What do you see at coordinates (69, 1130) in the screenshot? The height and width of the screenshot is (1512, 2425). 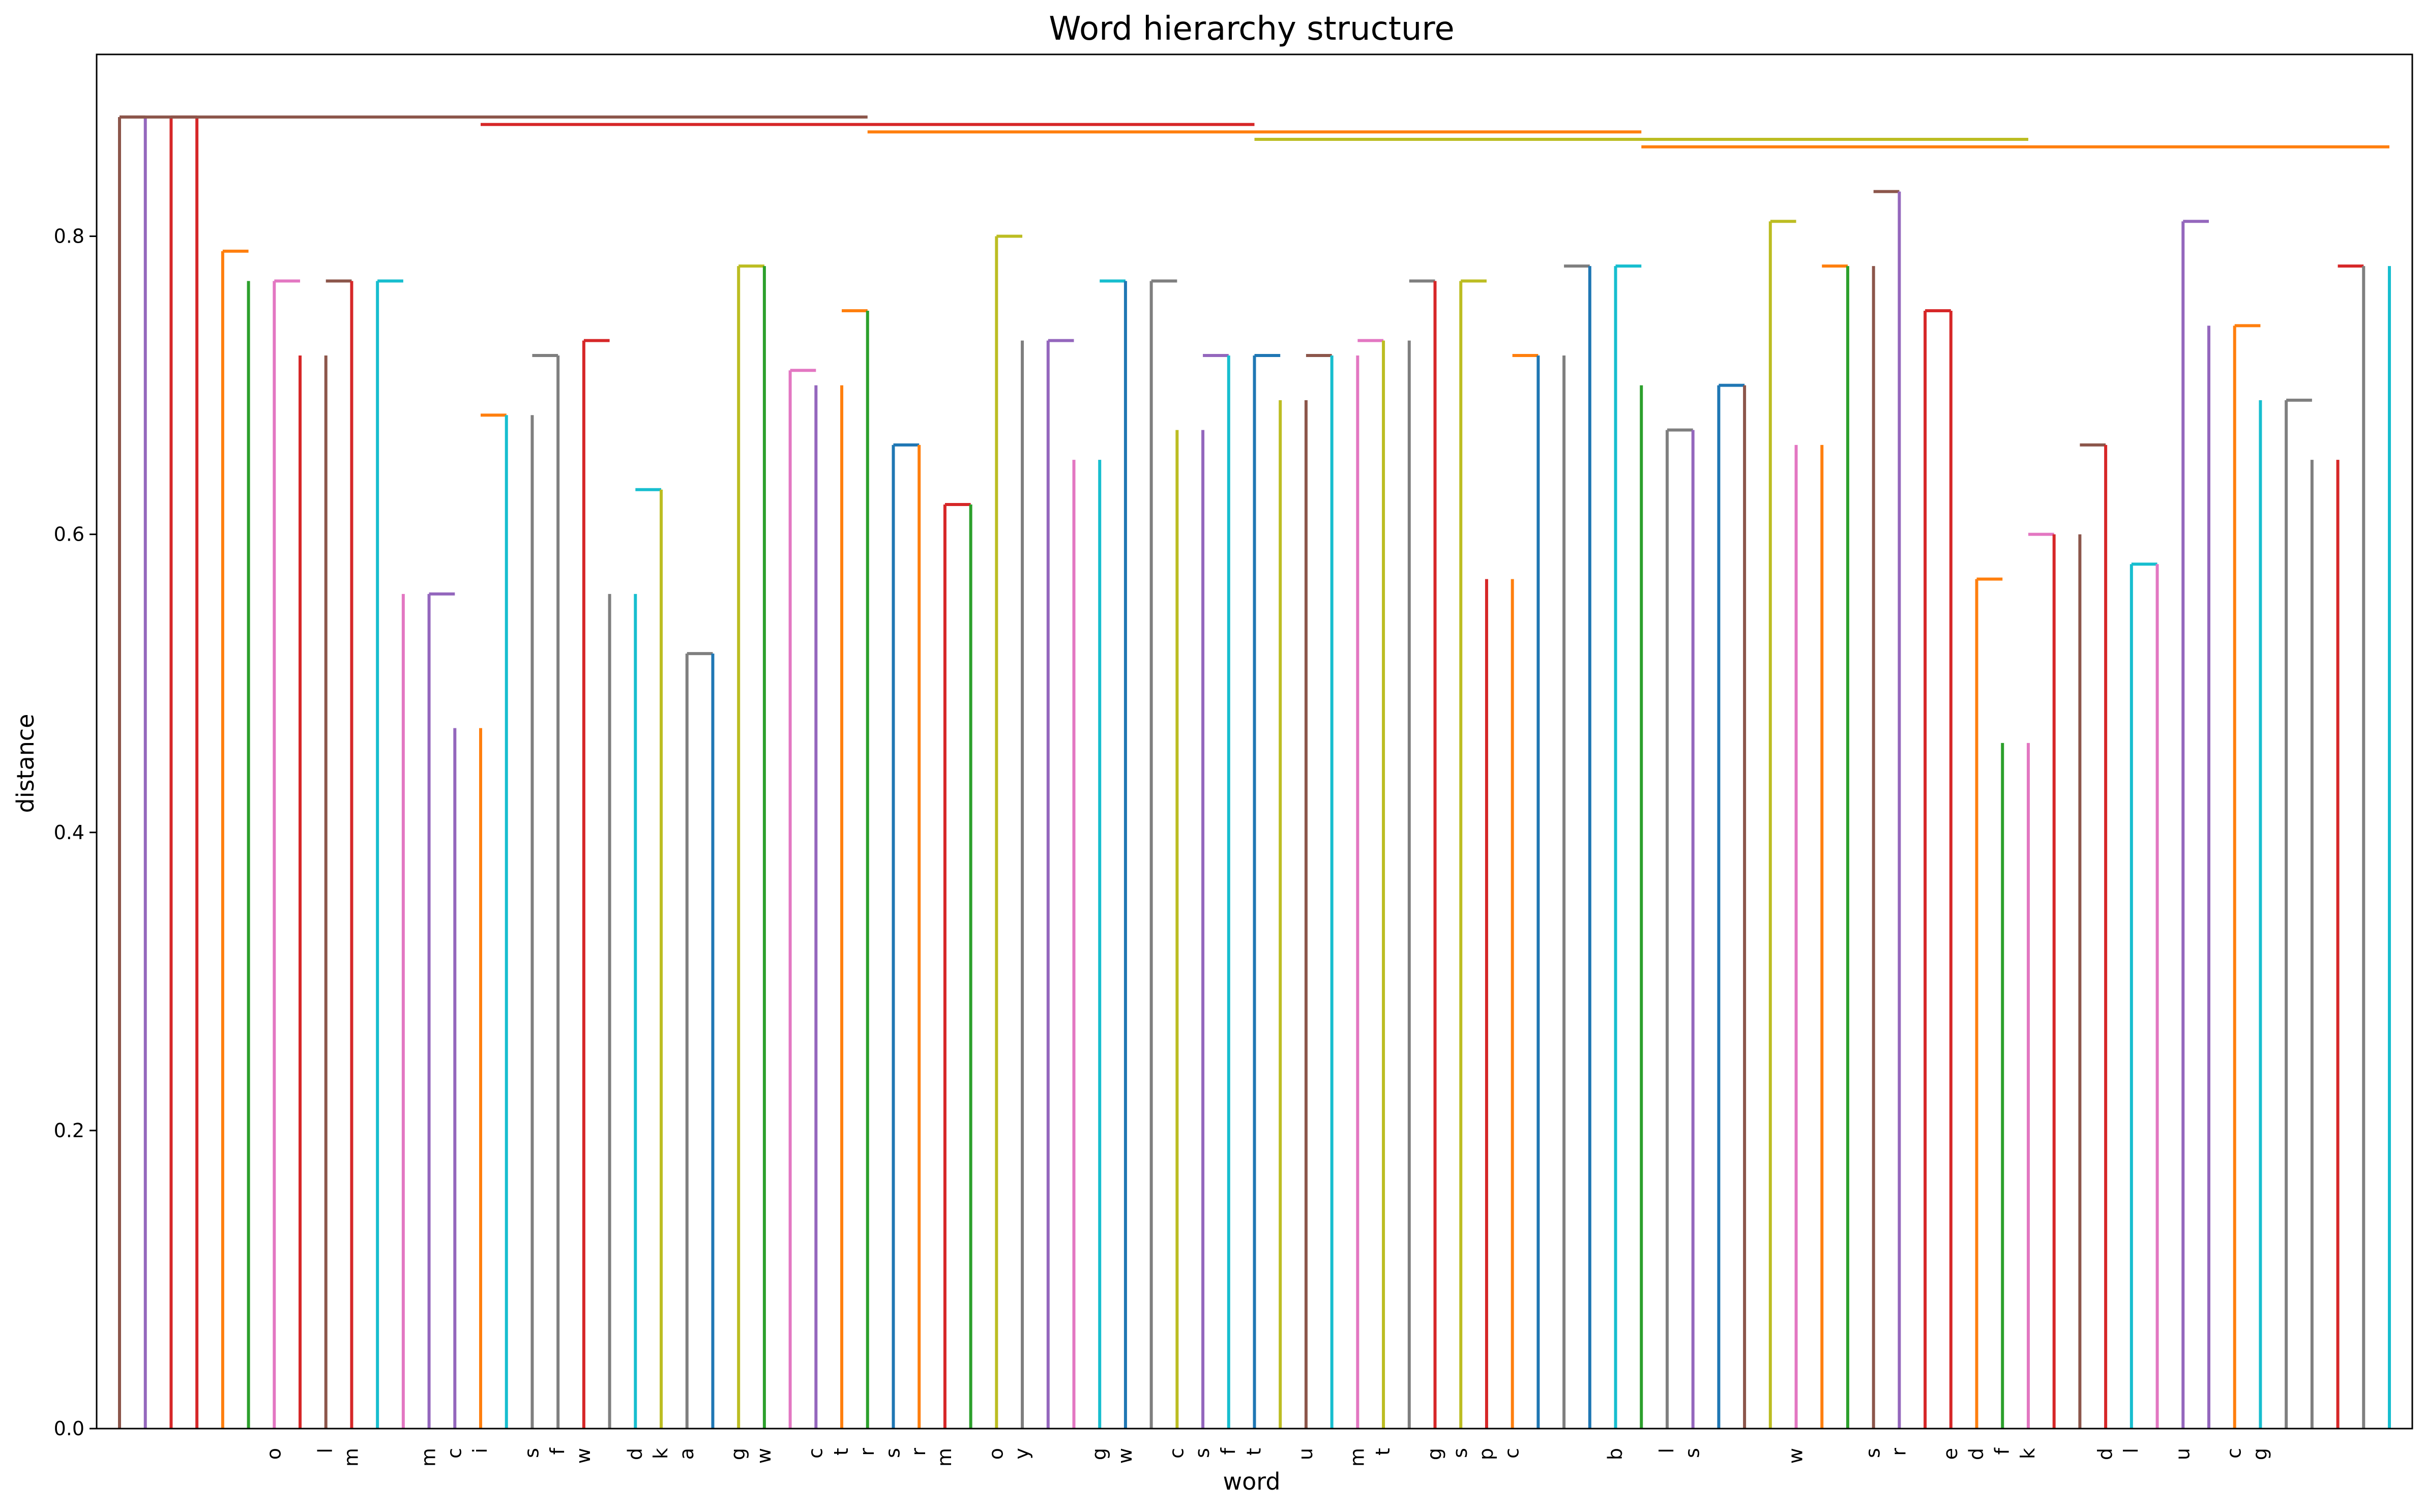 I see `y-tick-label: 0.2` at bounding box center [69, 1130].